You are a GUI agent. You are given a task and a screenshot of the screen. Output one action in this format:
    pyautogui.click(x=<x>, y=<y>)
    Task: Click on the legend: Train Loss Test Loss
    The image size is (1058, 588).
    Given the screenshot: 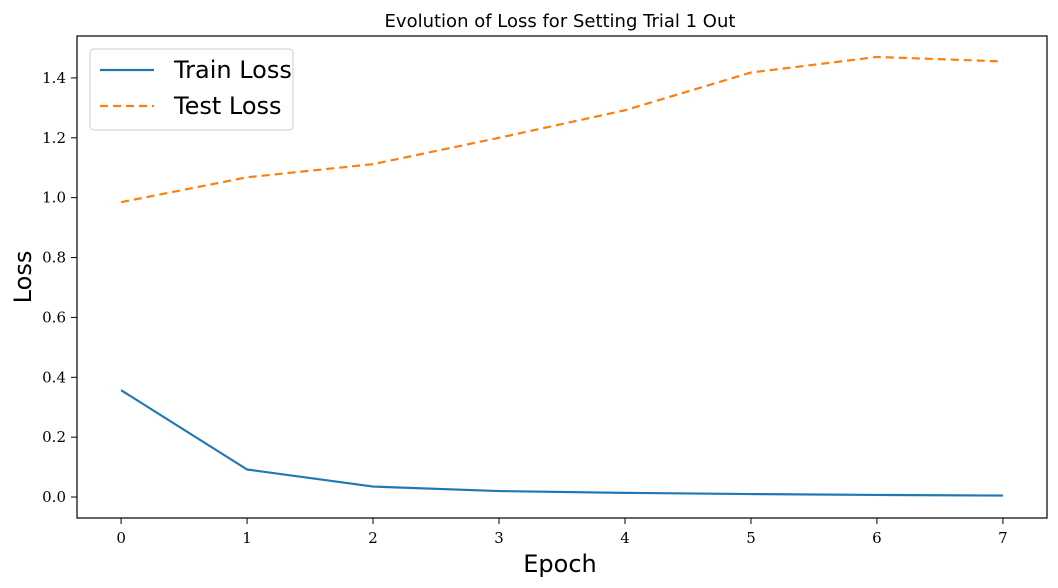 What is the action you would take?
    pyautogui.click(x=191, y=89)
    